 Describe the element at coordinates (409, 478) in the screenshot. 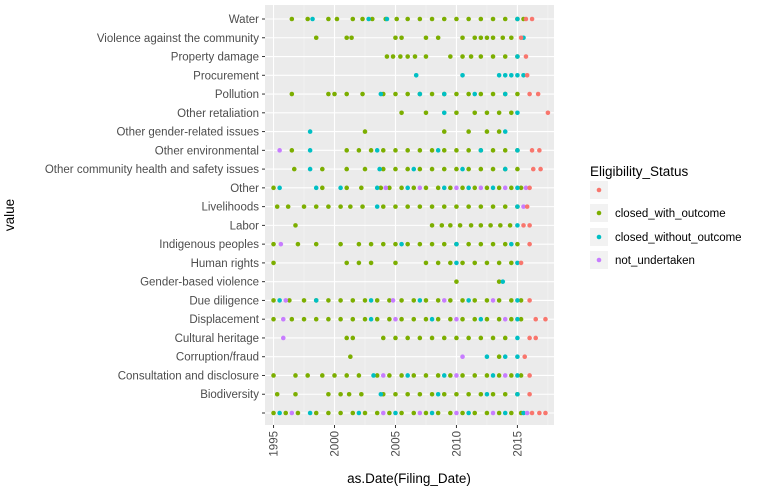

I see `x-axis-title: as.Date(Filing_Date)` at that location.